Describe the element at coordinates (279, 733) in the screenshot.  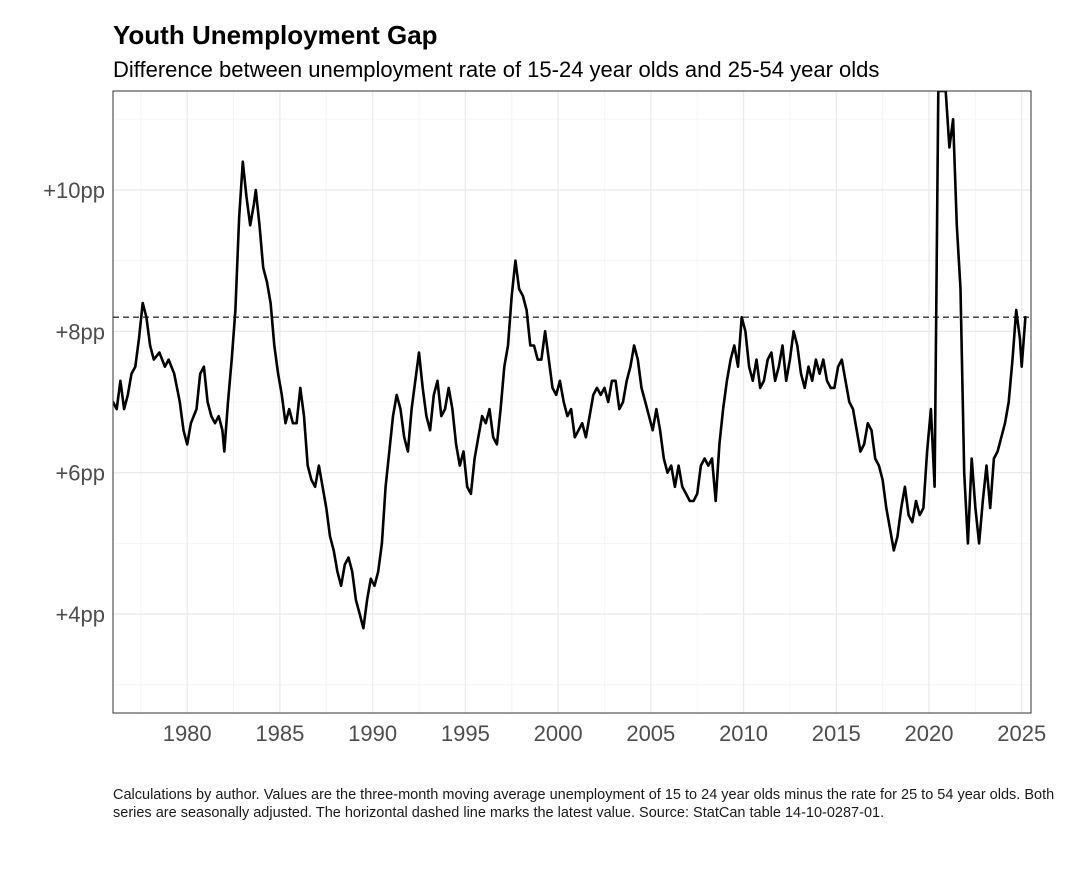
I see `x-tick-label: 1985` at that location.